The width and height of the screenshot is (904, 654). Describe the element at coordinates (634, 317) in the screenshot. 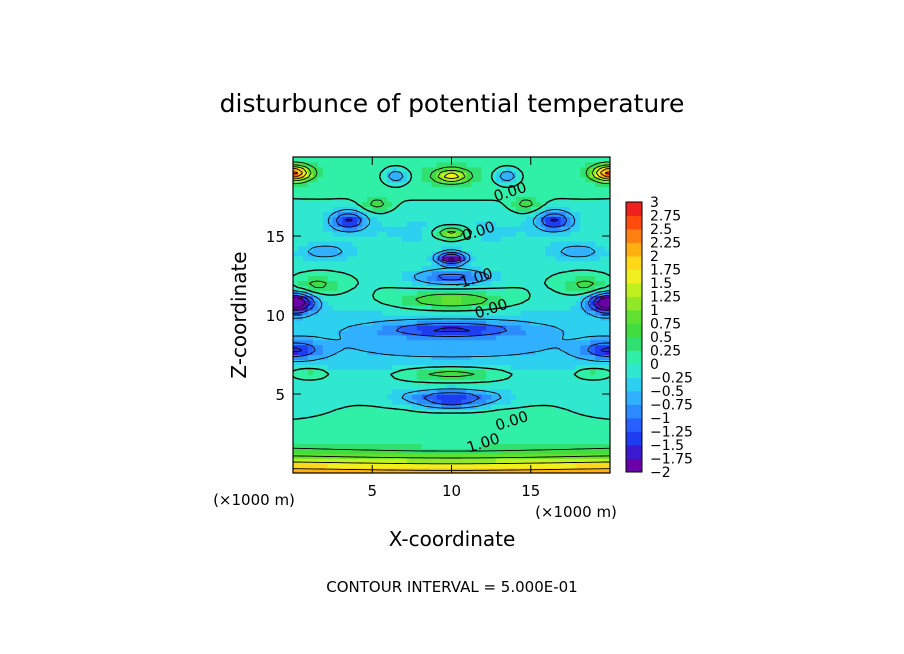

I see `colorbar-swatch` at that location.